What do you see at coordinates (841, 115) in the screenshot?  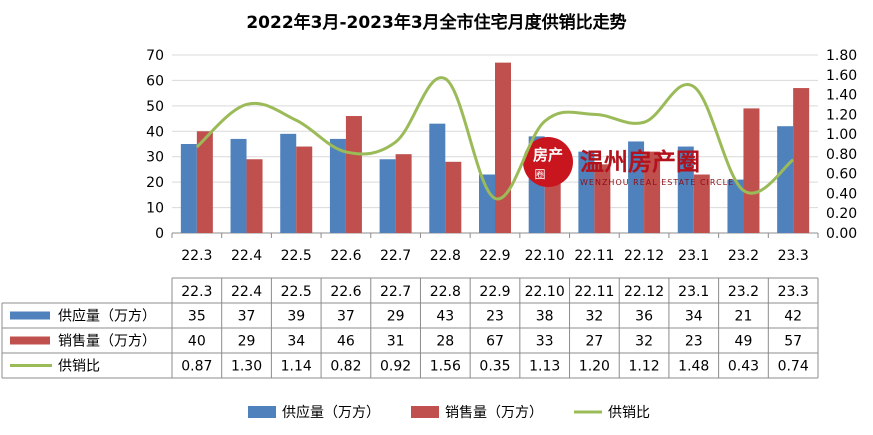 I see `y-right-tick-label: 1.20` at bounding box center [841, 115].